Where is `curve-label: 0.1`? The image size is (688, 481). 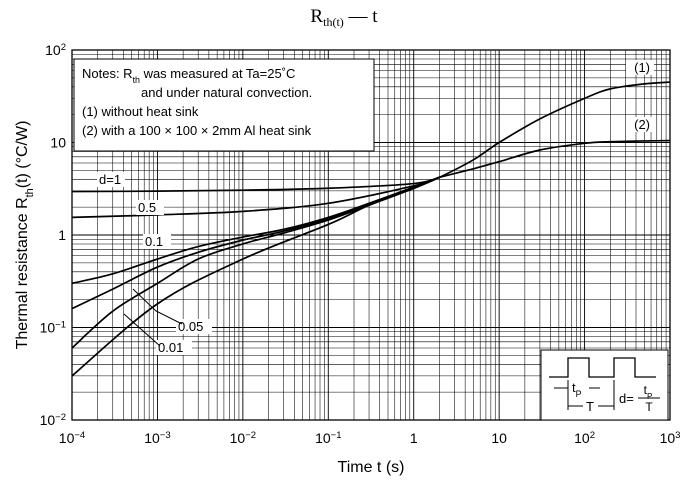
curve-label: 0.1 is located at coordinates (154, 241).